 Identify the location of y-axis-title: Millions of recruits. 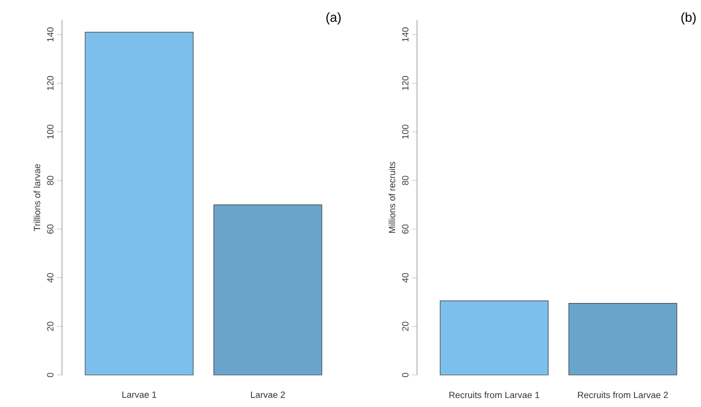
(392, 197).